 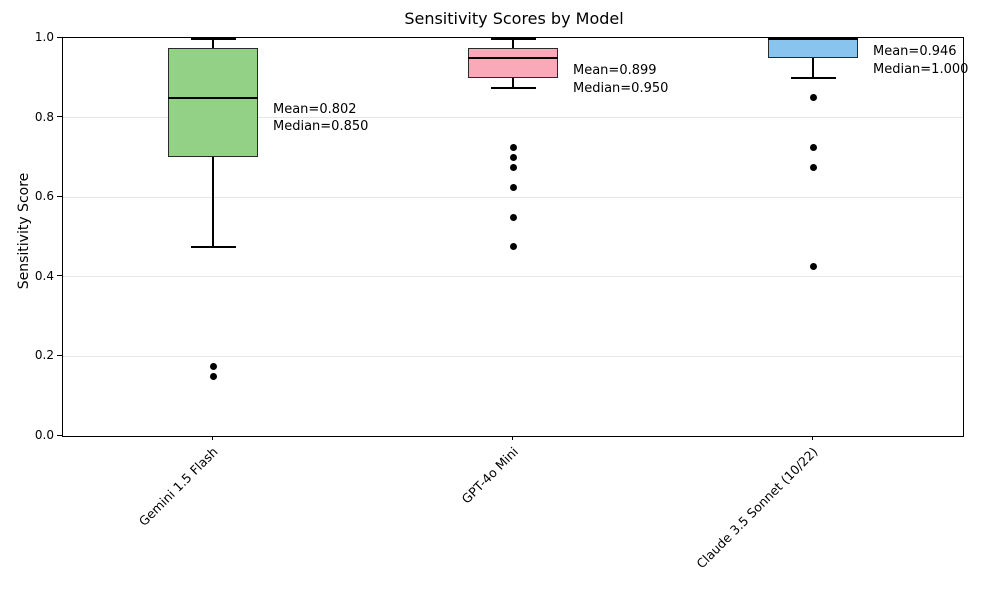 I want to click on y-tick-label: 1.0, so click(x=44, y=37).